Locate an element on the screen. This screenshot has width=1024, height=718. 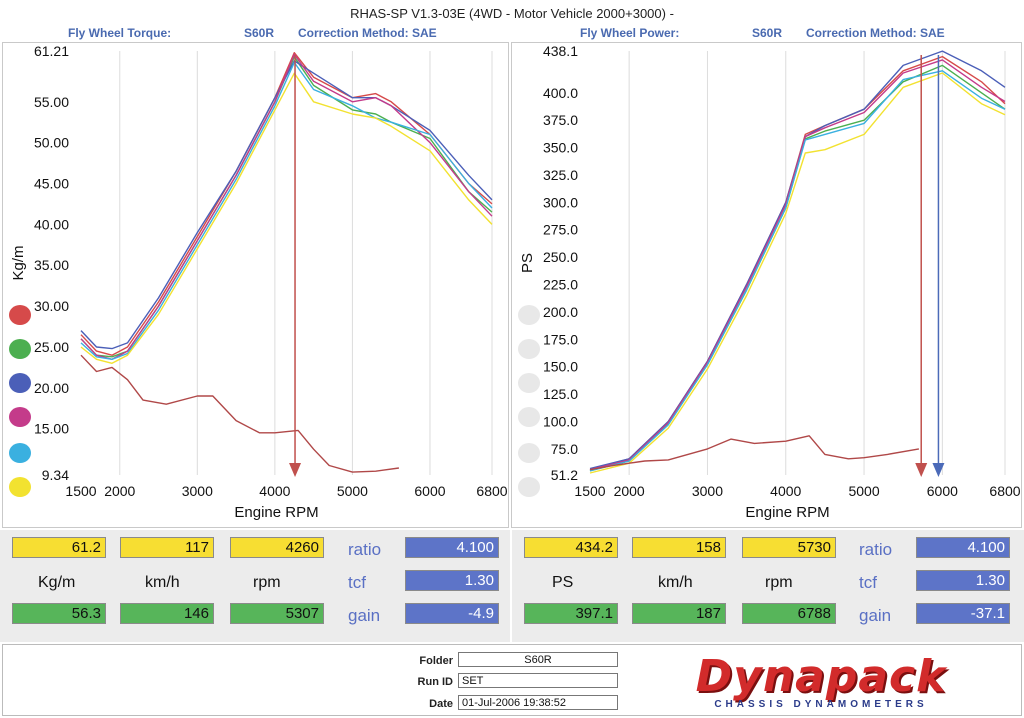
power-peak-marker-2-arrow is located at coordinates (938, 470).